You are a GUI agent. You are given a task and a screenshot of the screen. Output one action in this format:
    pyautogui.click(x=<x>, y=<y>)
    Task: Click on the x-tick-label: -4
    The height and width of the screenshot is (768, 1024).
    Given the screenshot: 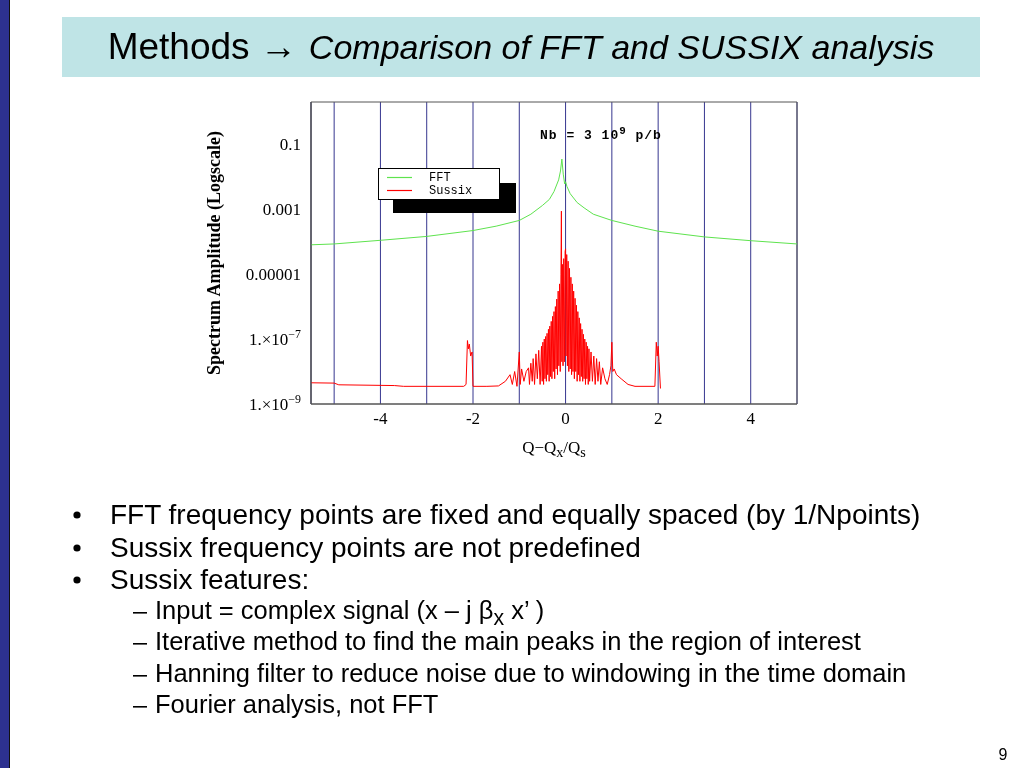 What is the action you would take?
    pyautogui.click(x=380, y=419)
    